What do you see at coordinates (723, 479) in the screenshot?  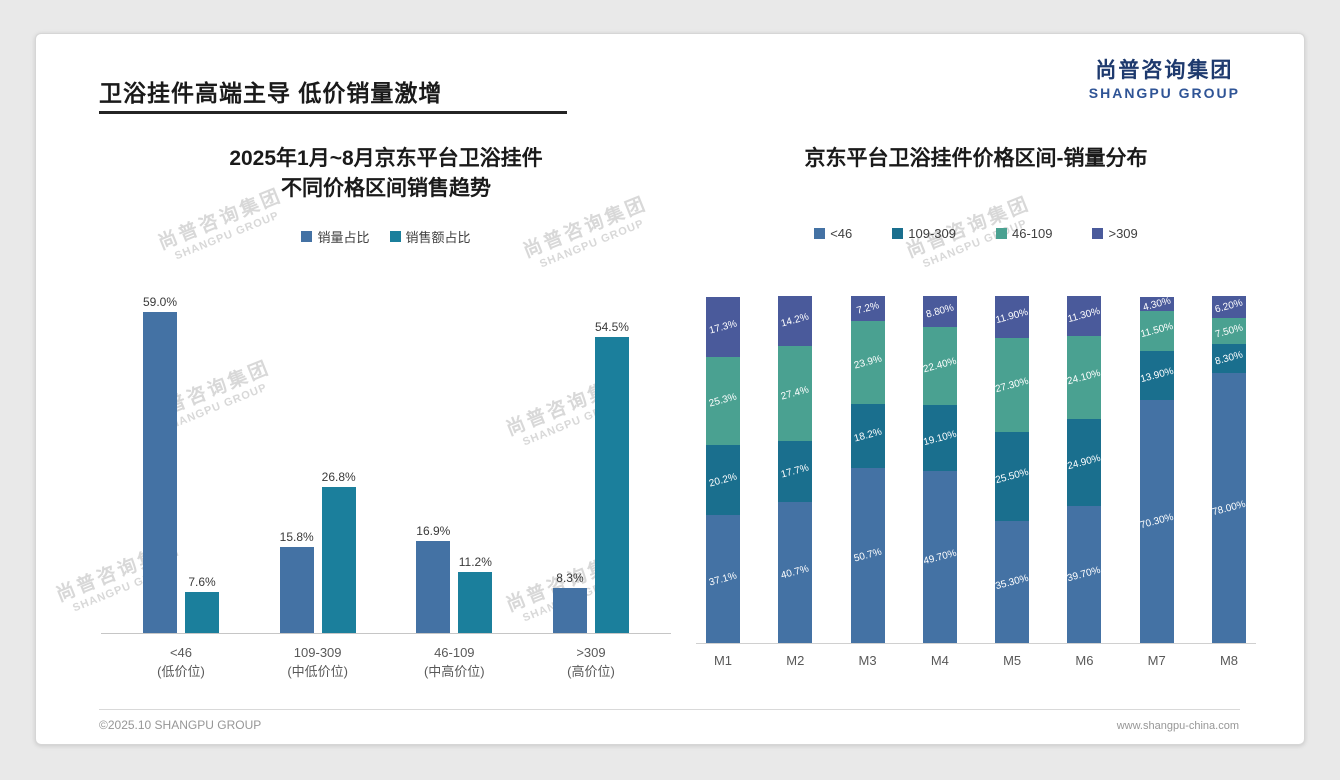 I see `stack-segment: 20.2%` at bounding box center [723, 479].